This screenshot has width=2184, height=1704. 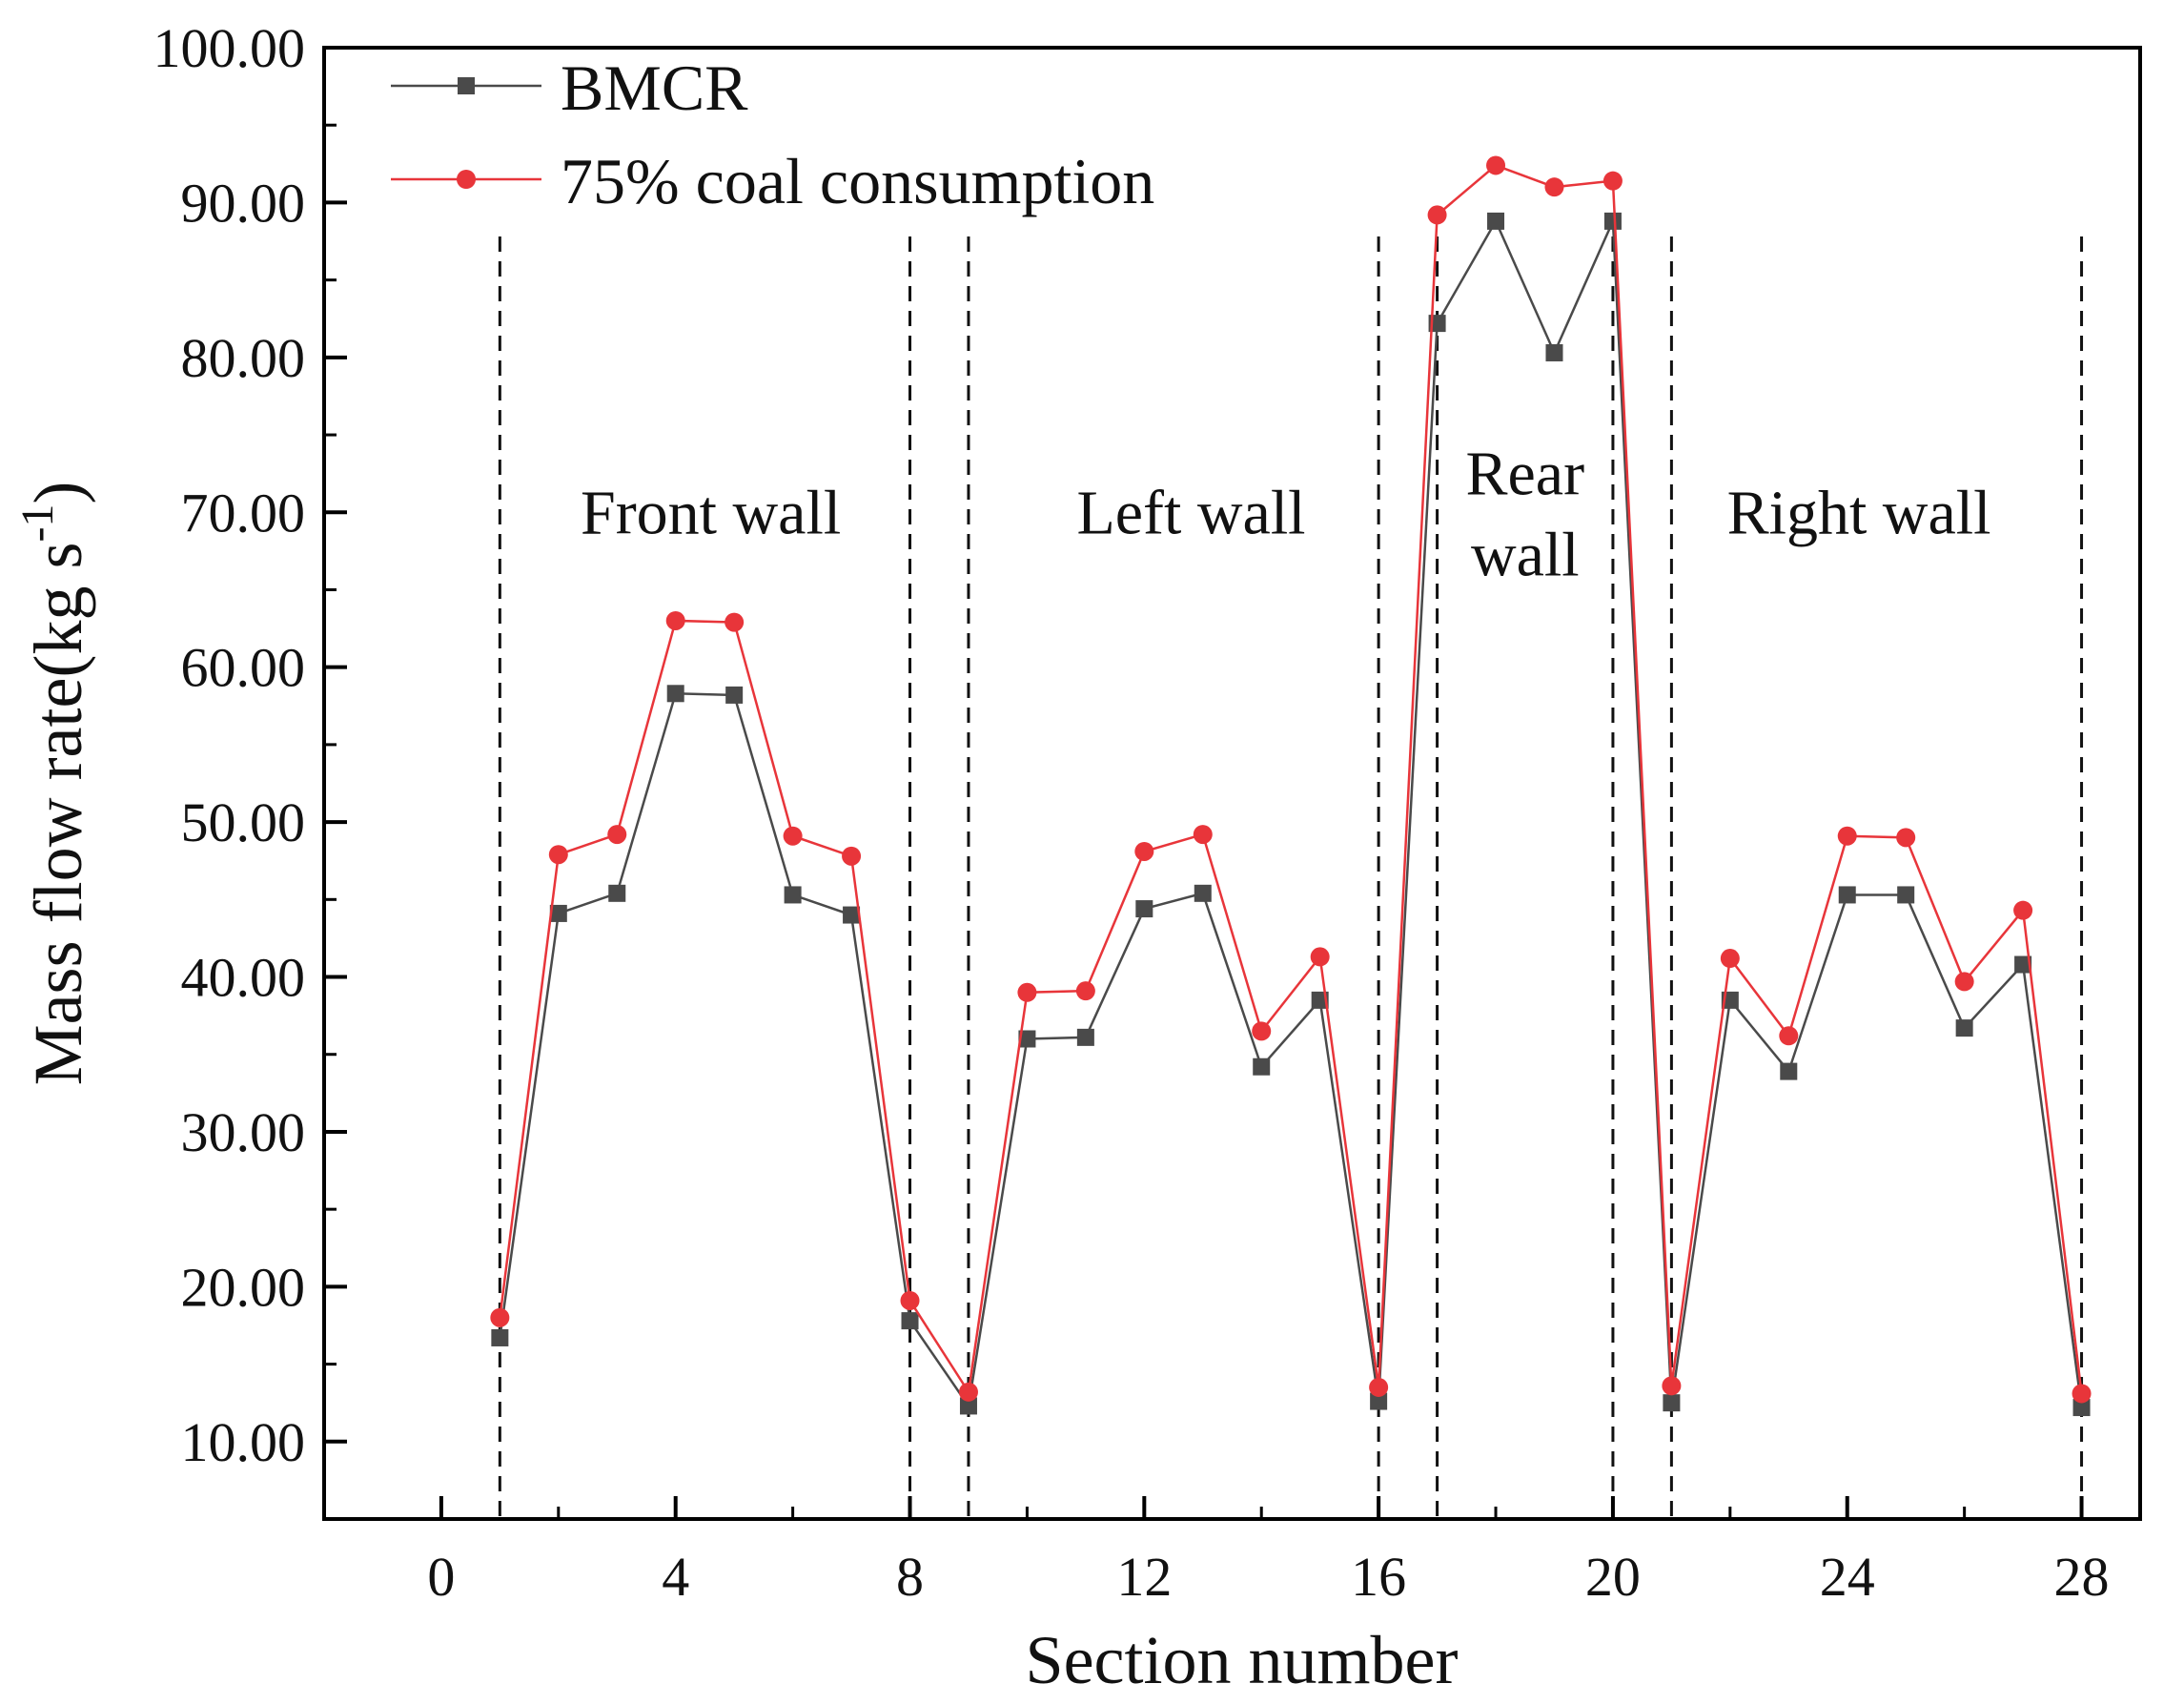 I want to click on y-tick-label: 100.00, so click(x=229, y=48).